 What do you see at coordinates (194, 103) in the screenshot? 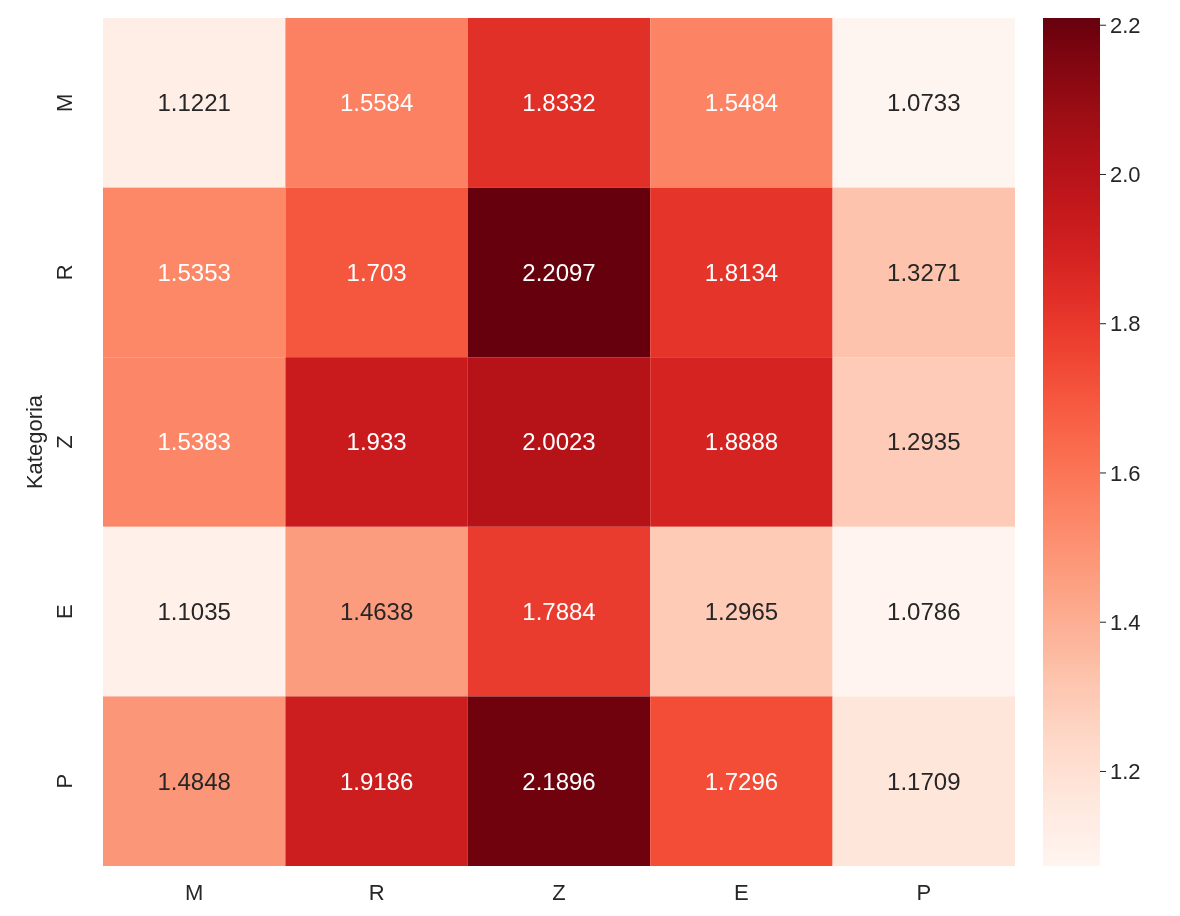
I see `data-label: 1.1221` at bounding box center [194, 103].